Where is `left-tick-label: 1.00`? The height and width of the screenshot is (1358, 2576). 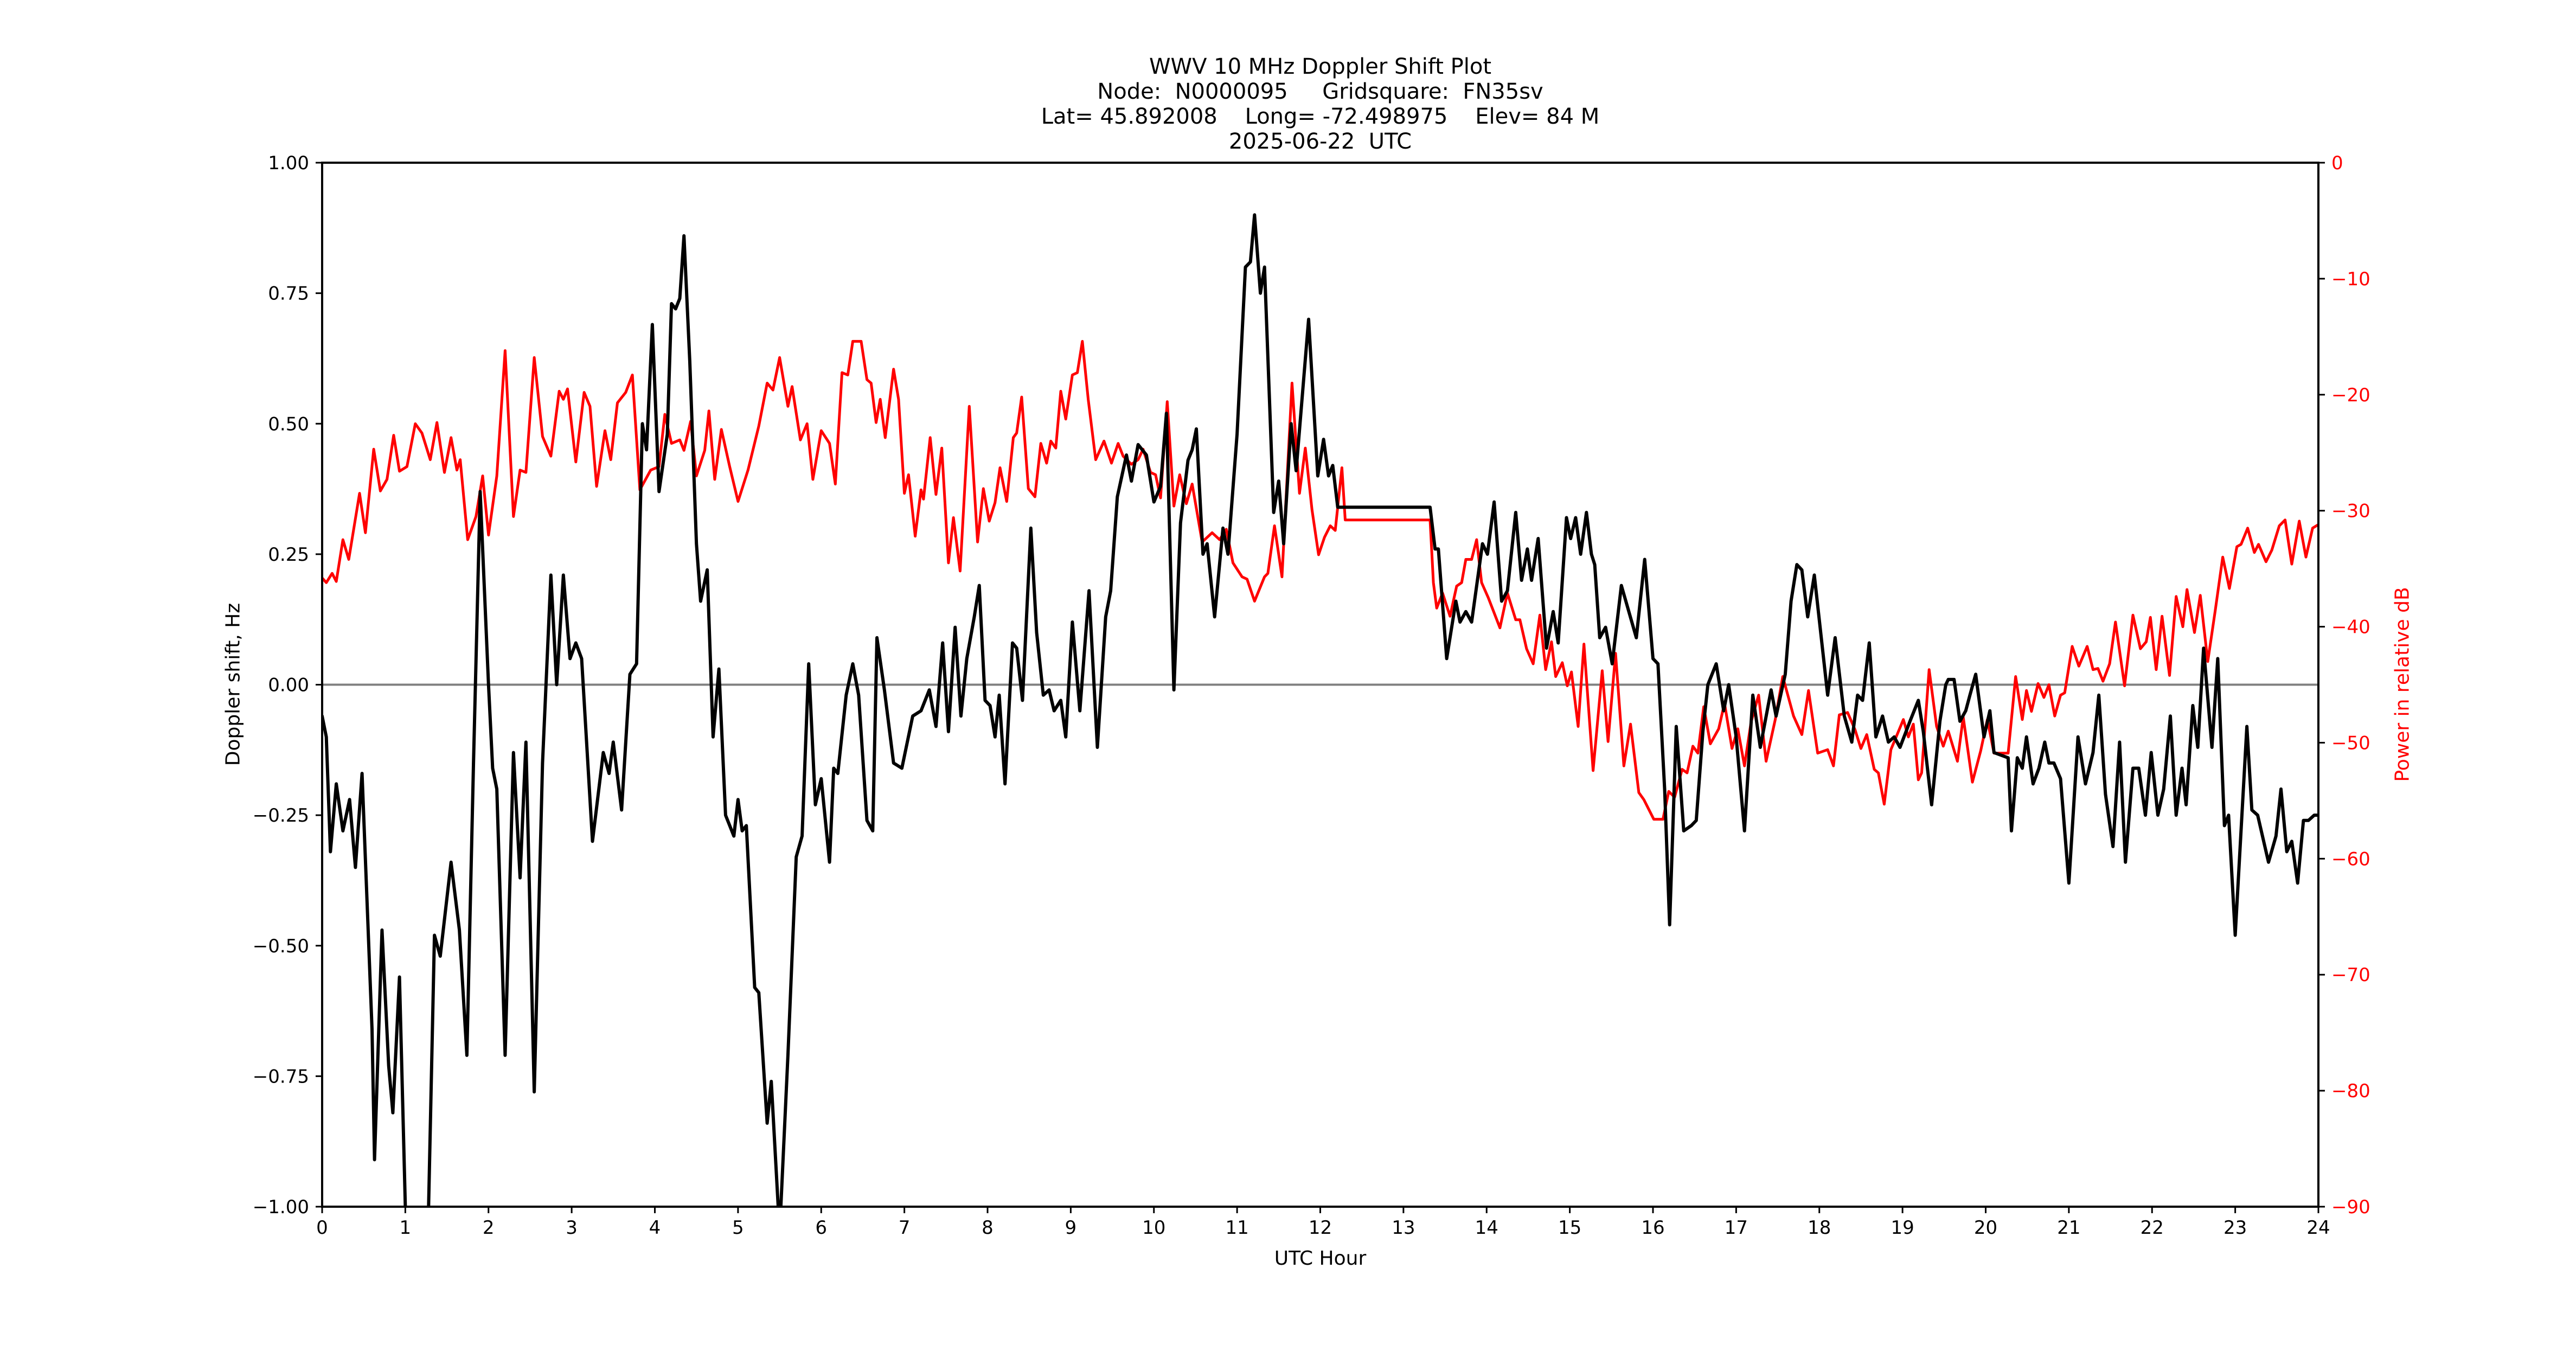
left-tick-label: 1.00 is located at coordinates (288, 163).